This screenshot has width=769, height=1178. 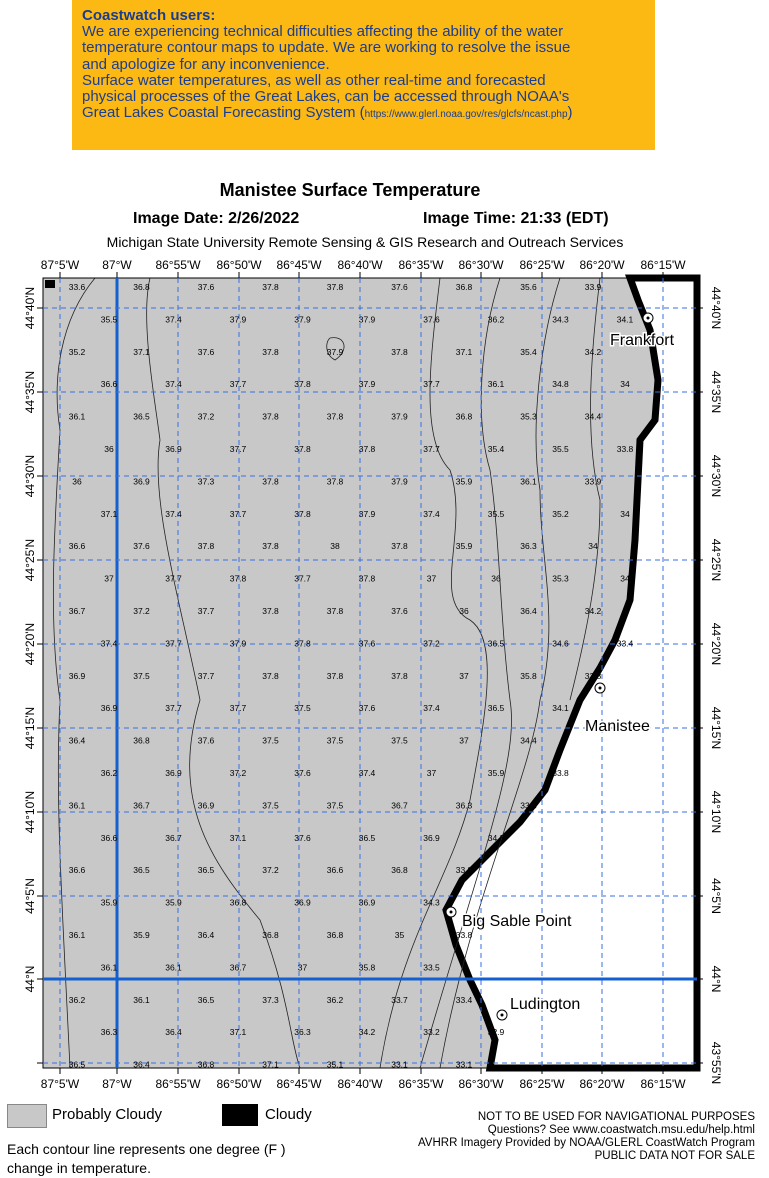 I want to click on temperature-label: 35.3, so click(x=560, y=579).